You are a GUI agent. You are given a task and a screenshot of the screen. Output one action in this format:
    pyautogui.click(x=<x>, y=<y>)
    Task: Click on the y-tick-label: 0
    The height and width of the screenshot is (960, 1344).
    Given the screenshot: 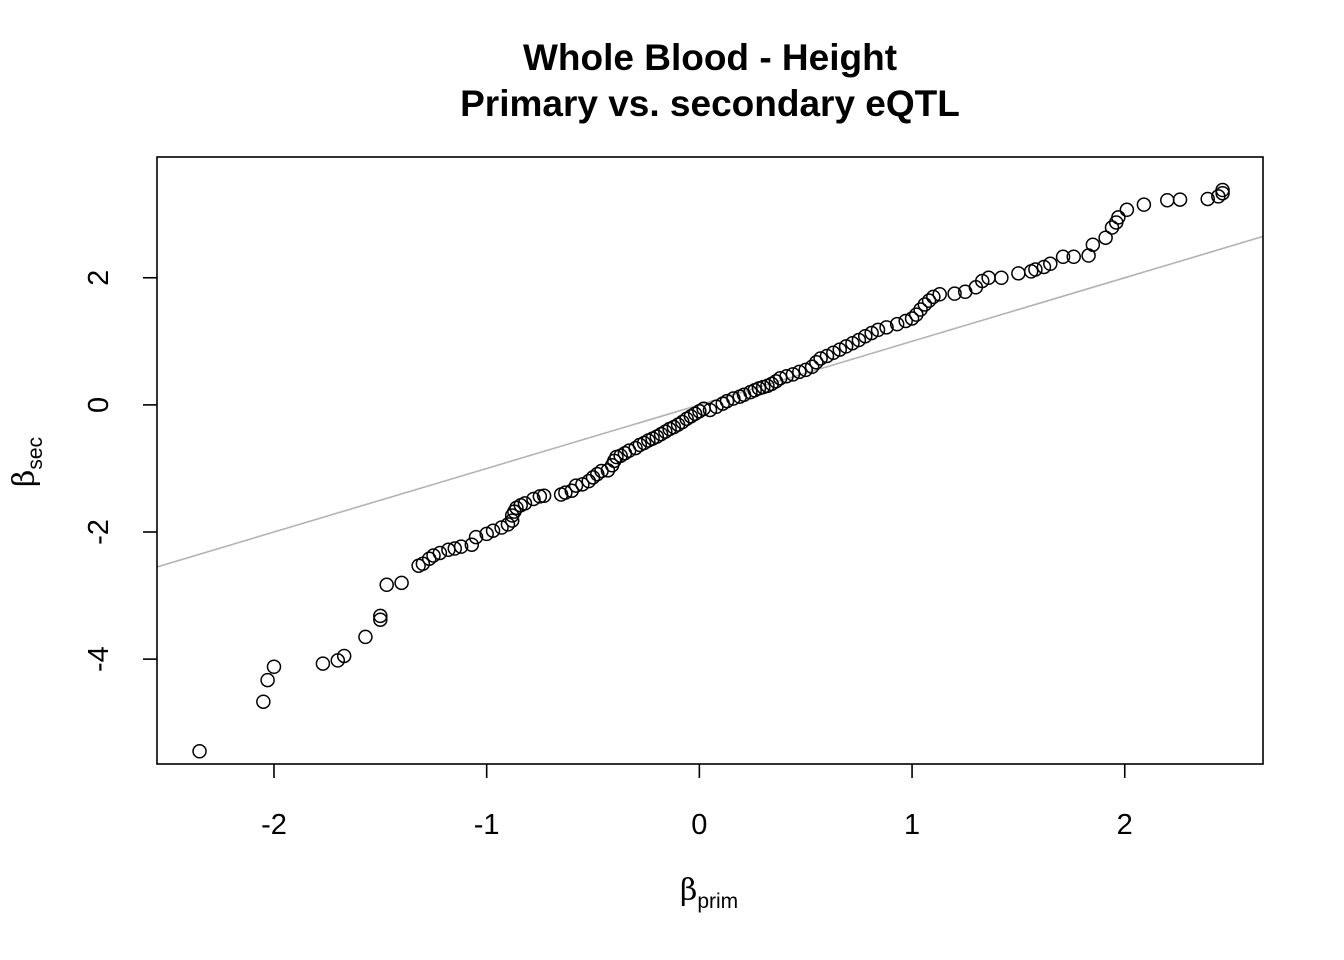 What is the action you would take?
    pyautogui.click(x=99, y=405)
    